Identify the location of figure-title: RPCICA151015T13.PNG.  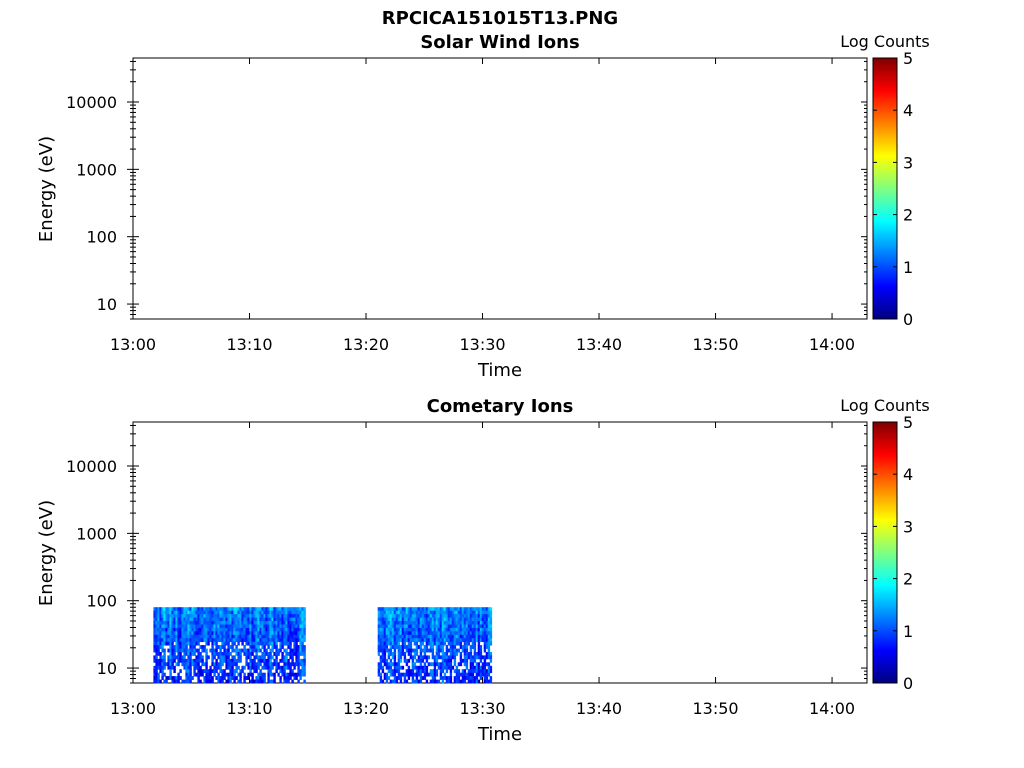
(500, 18).